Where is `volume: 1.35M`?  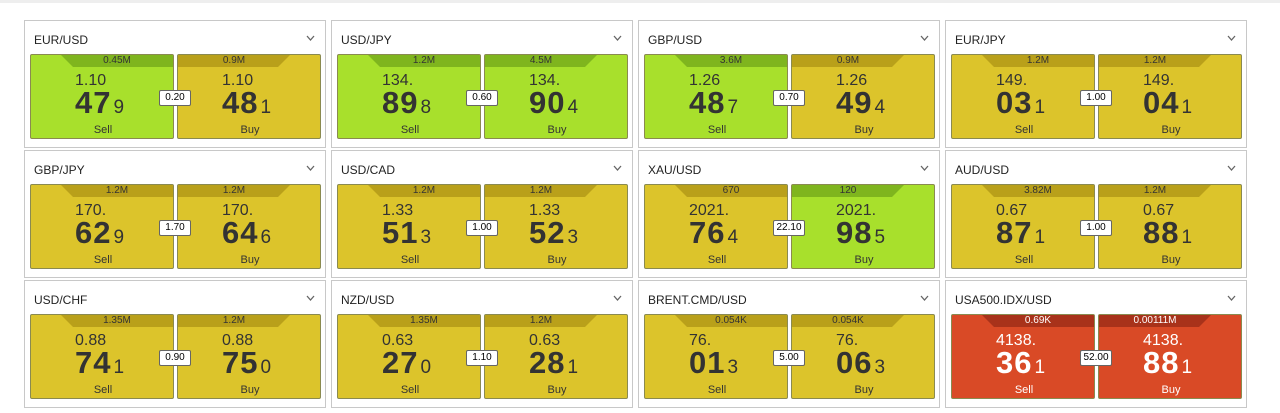 volume: 1.35M is located at coordinates (117, 320).